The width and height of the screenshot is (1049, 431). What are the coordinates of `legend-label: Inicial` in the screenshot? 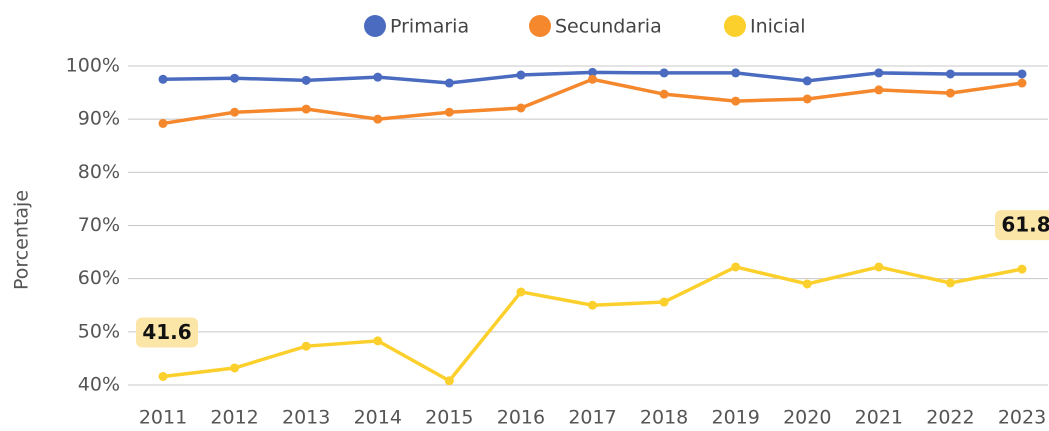 It's located at (778, 27).